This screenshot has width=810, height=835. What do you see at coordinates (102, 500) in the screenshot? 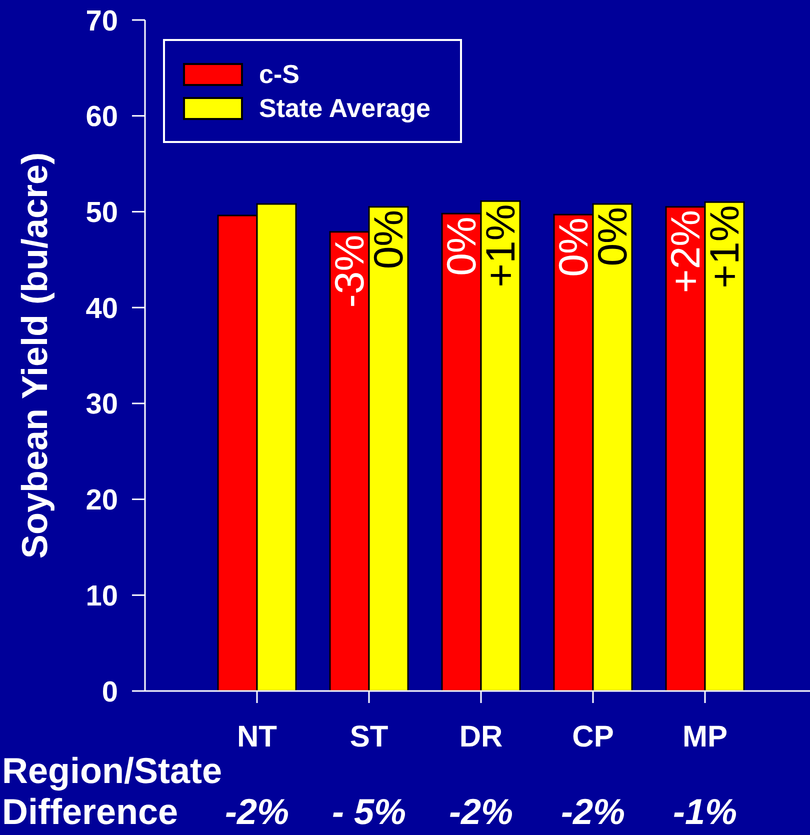
I see `y-tick-label: 20` at bounding box center [102, 500].